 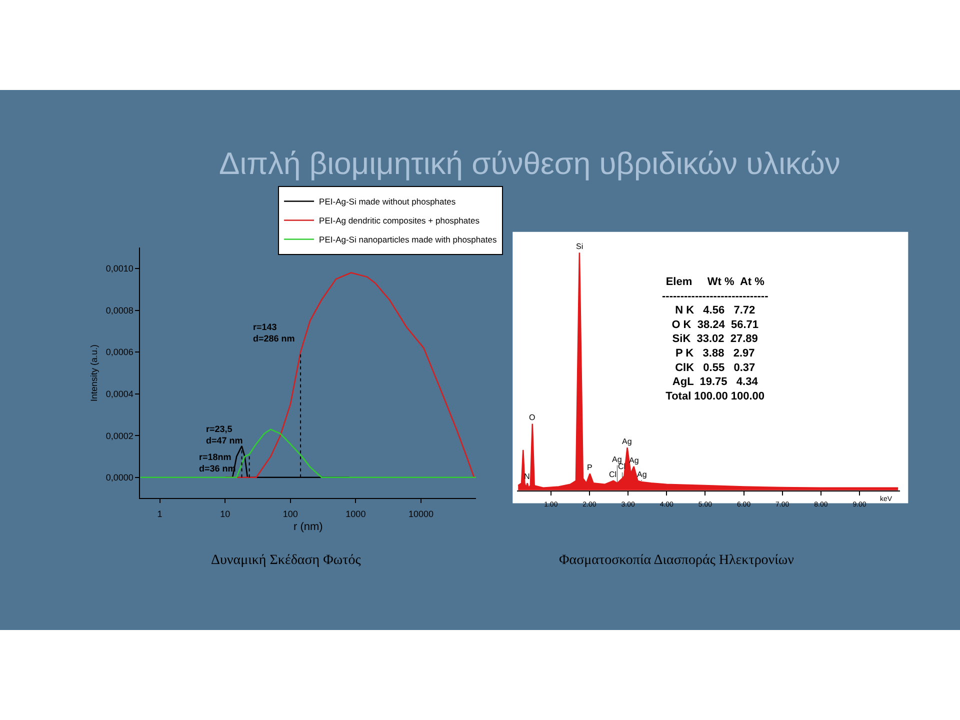 I want to click on ref-line-label: r=143 d=286 nm, so click(x=274, y=333).